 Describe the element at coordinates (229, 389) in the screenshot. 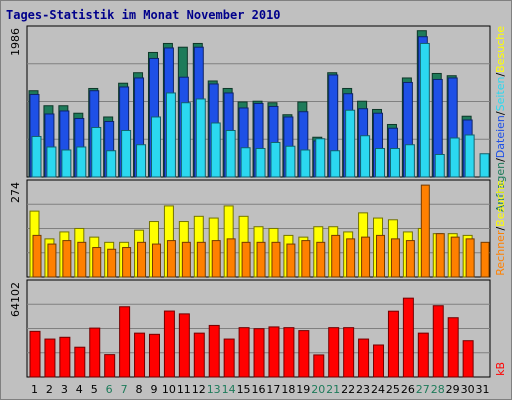

I see `x-tick-label: 14` at that location.